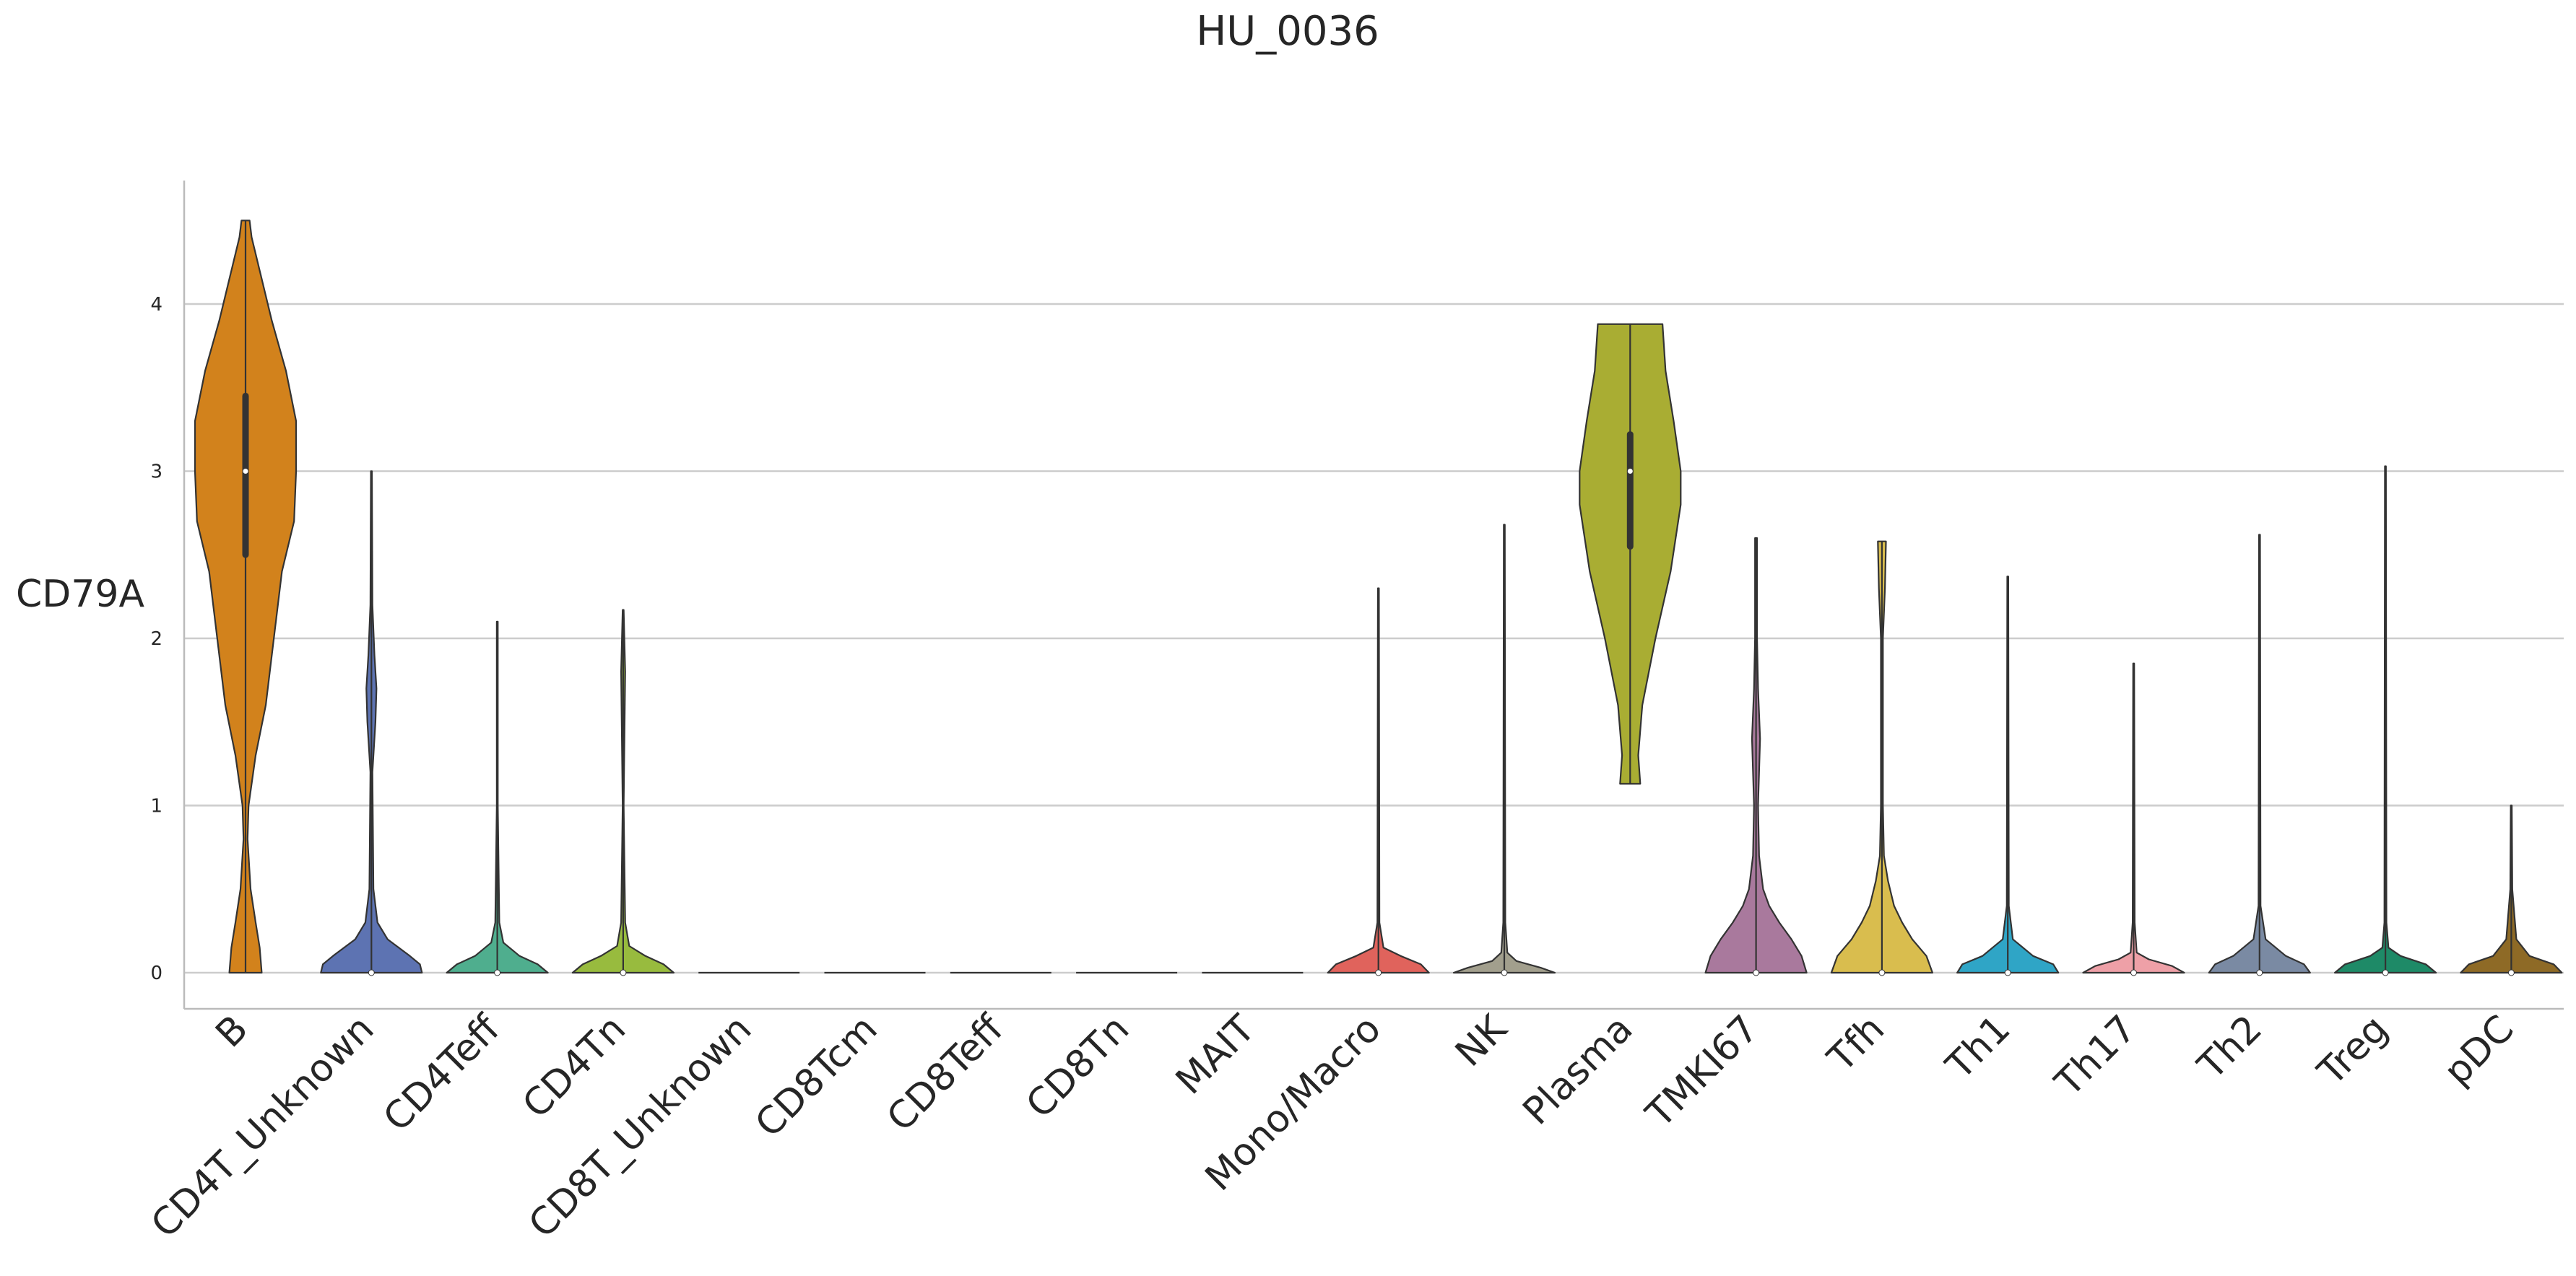 This screenshot has width=2576, height=1276. Describe the element at coordinates (2008, 776) in the screenshot. I see `violin-th1` at that location.